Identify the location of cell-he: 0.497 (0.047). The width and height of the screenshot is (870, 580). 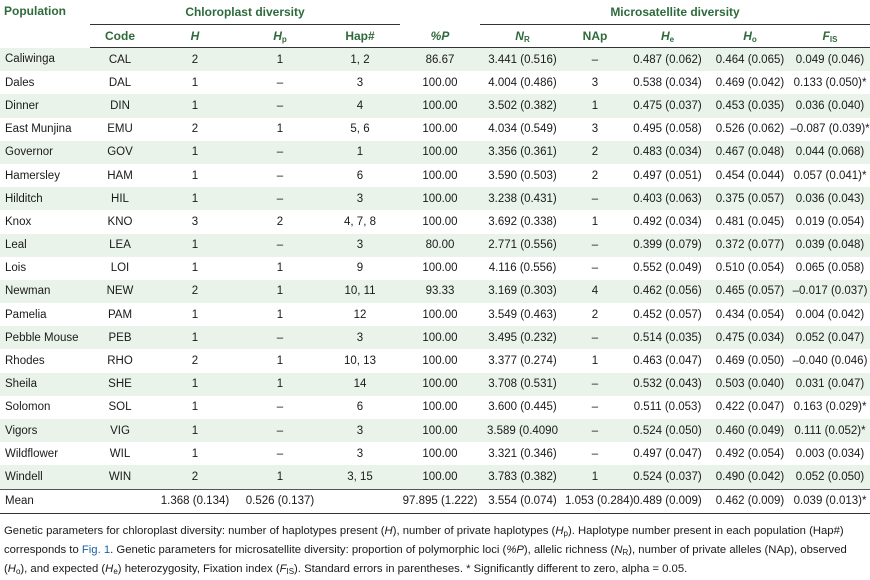
(667, 453).